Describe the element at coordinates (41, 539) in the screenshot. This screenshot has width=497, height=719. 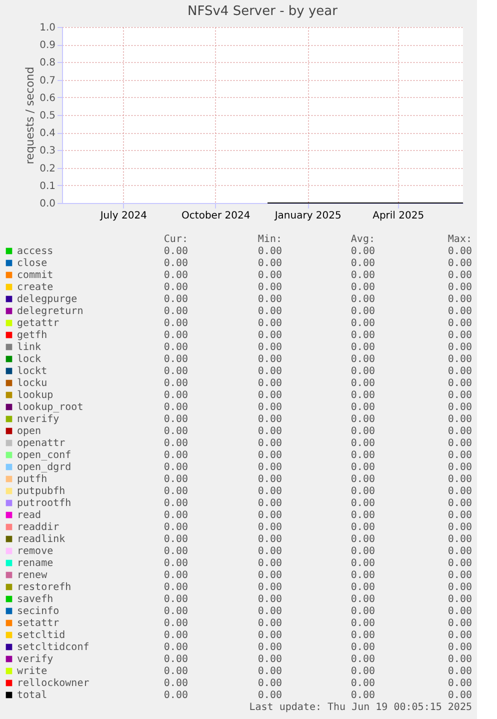
I see `legend-label: readlink` at that location.